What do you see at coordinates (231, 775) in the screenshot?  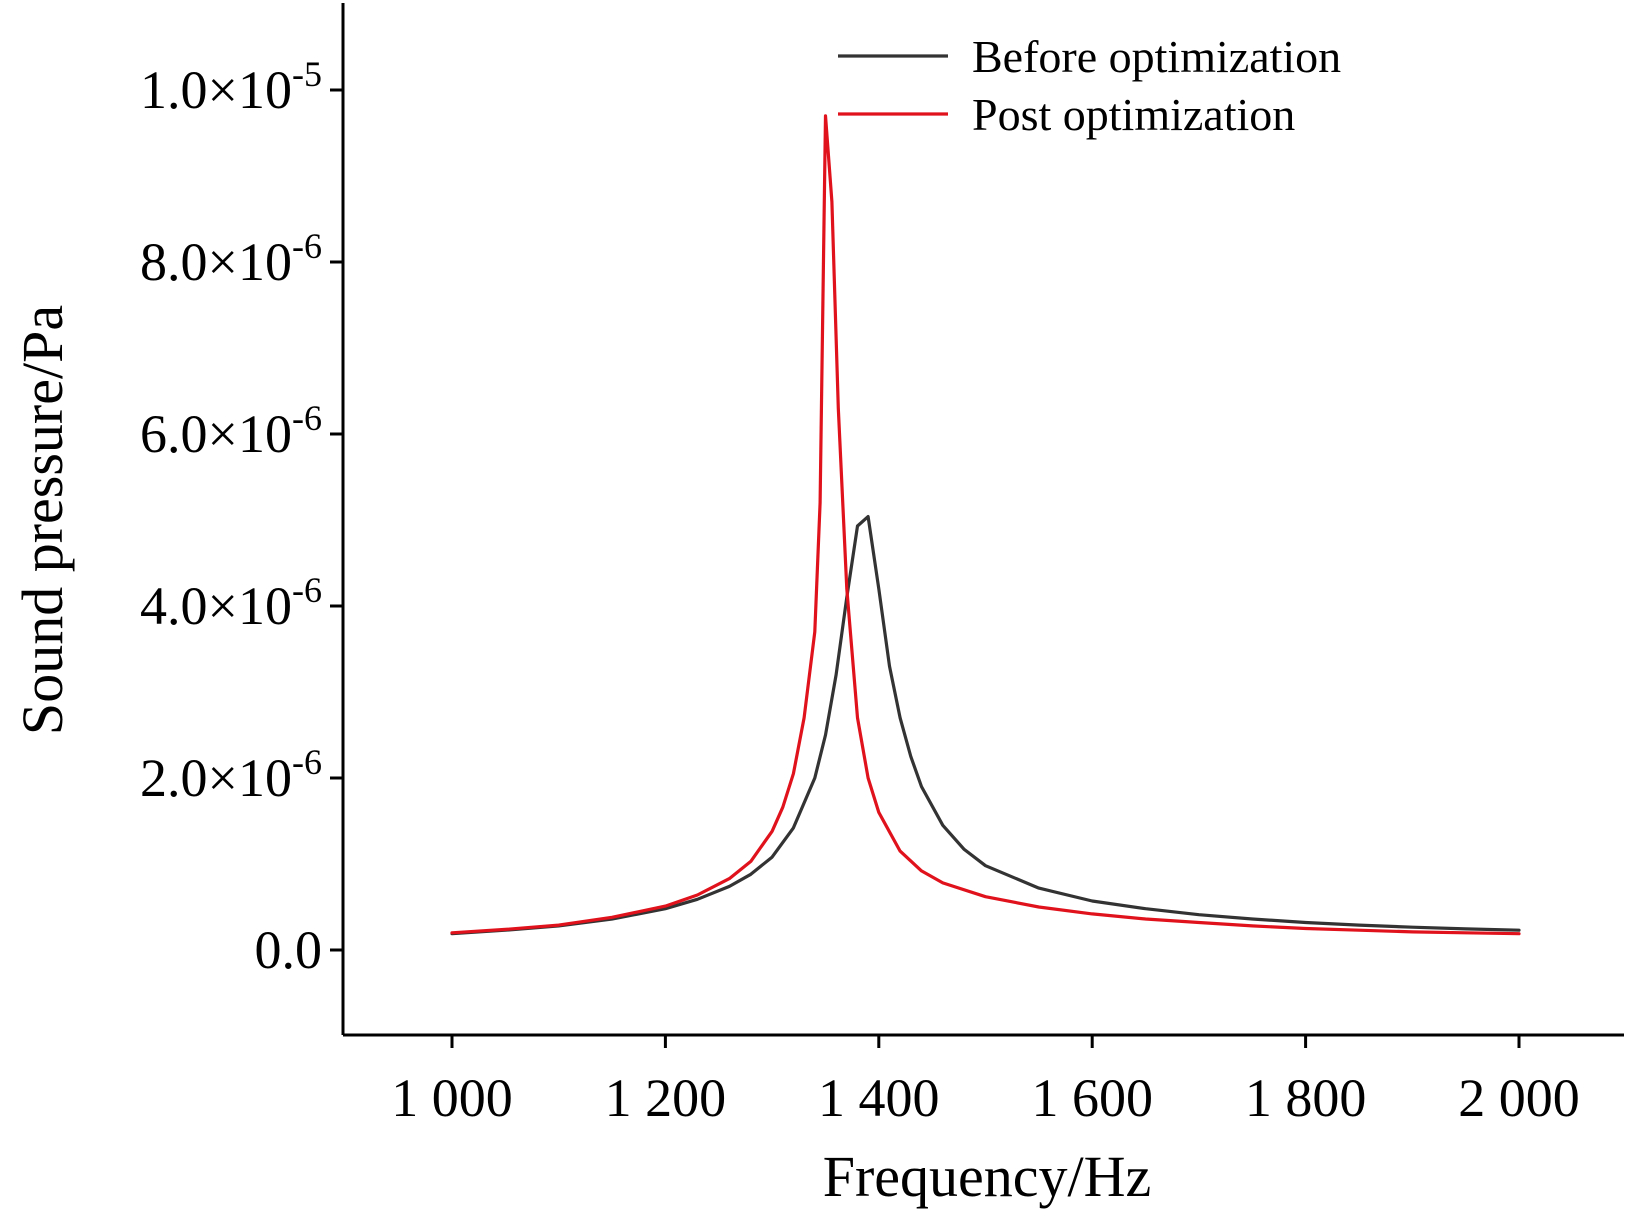 I see `y-tick-label: 2.0×10⁻⁶` at bounding box center [231, 775].